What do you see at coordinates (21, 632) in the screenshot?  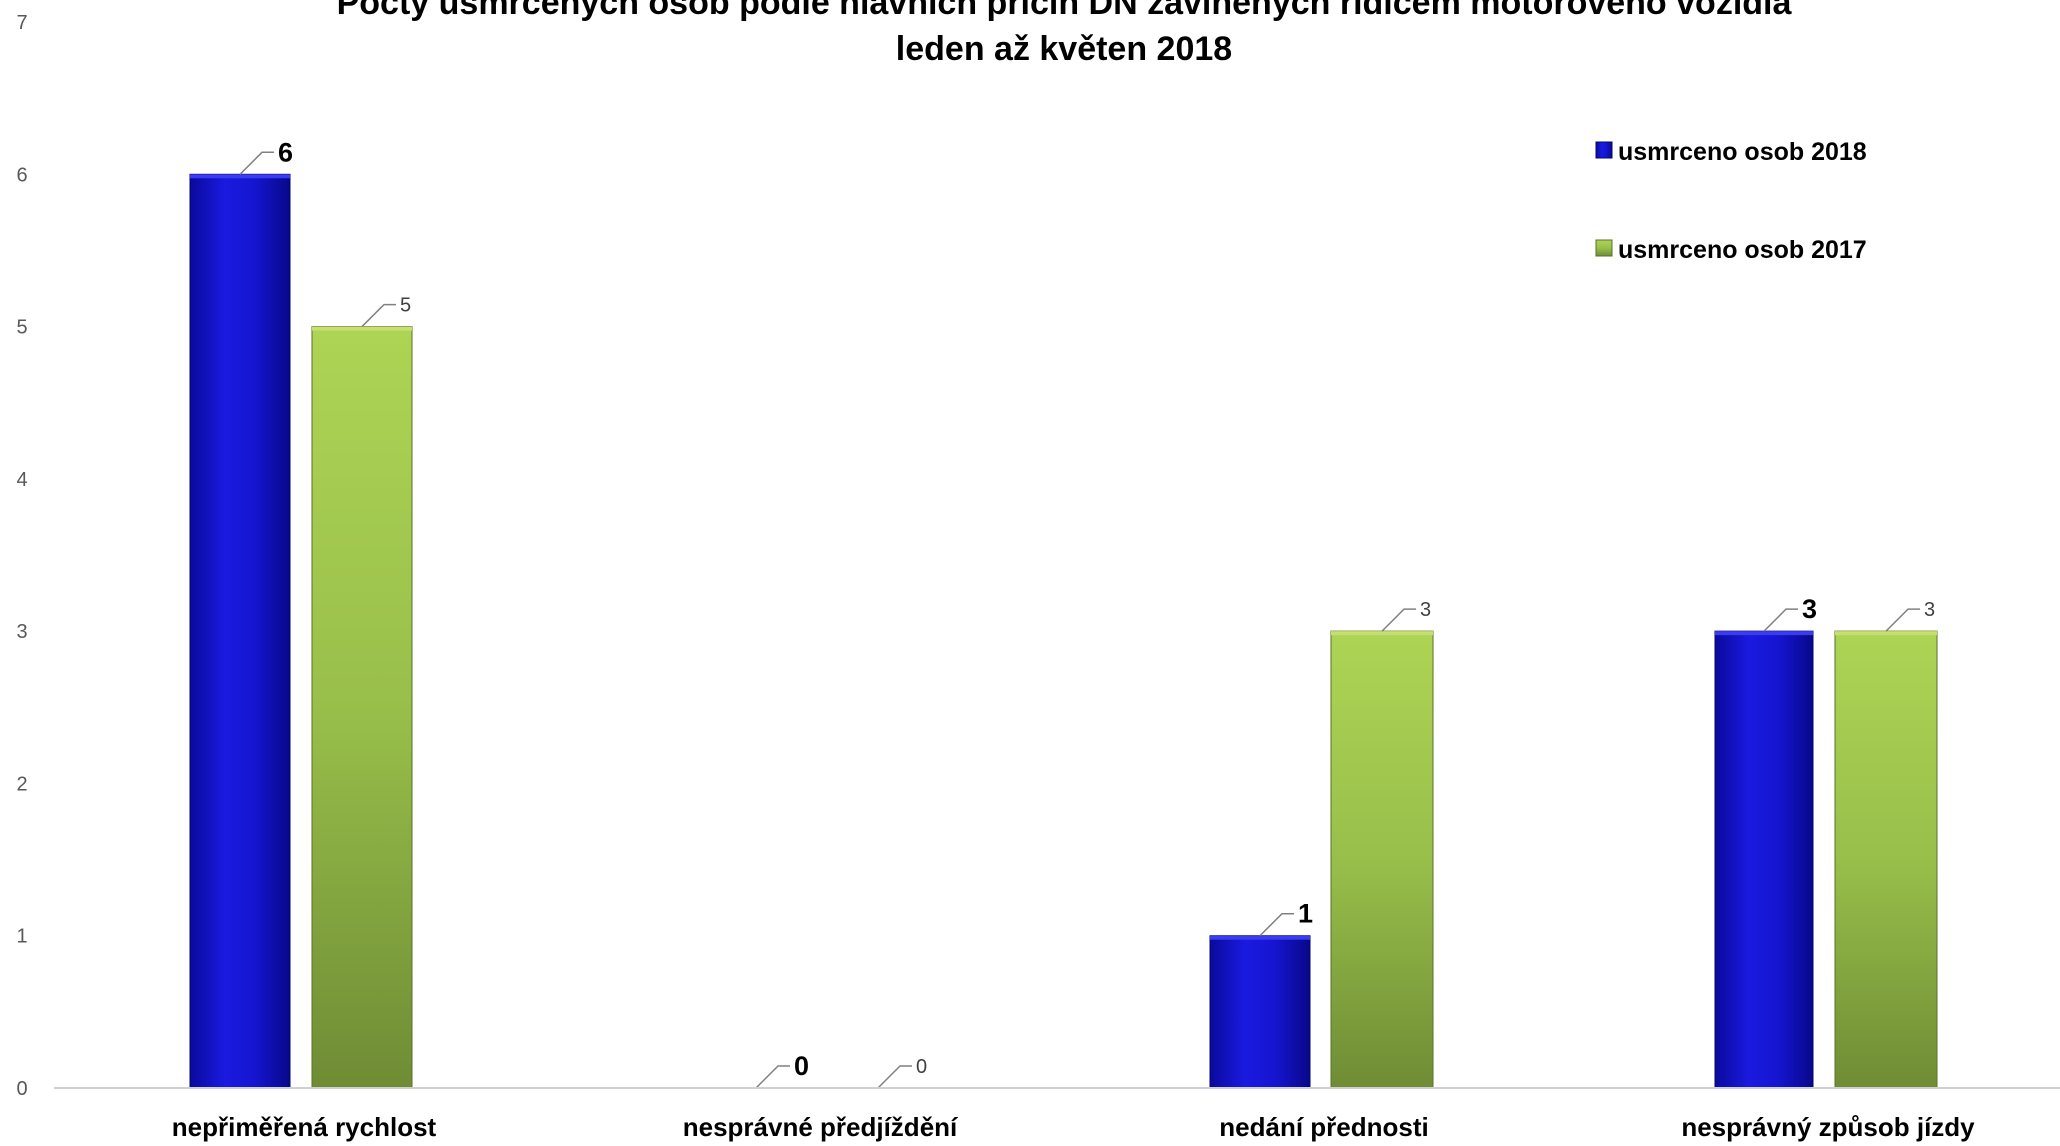 I see `y-tick-label: 3` at bounding box center [21, 632].